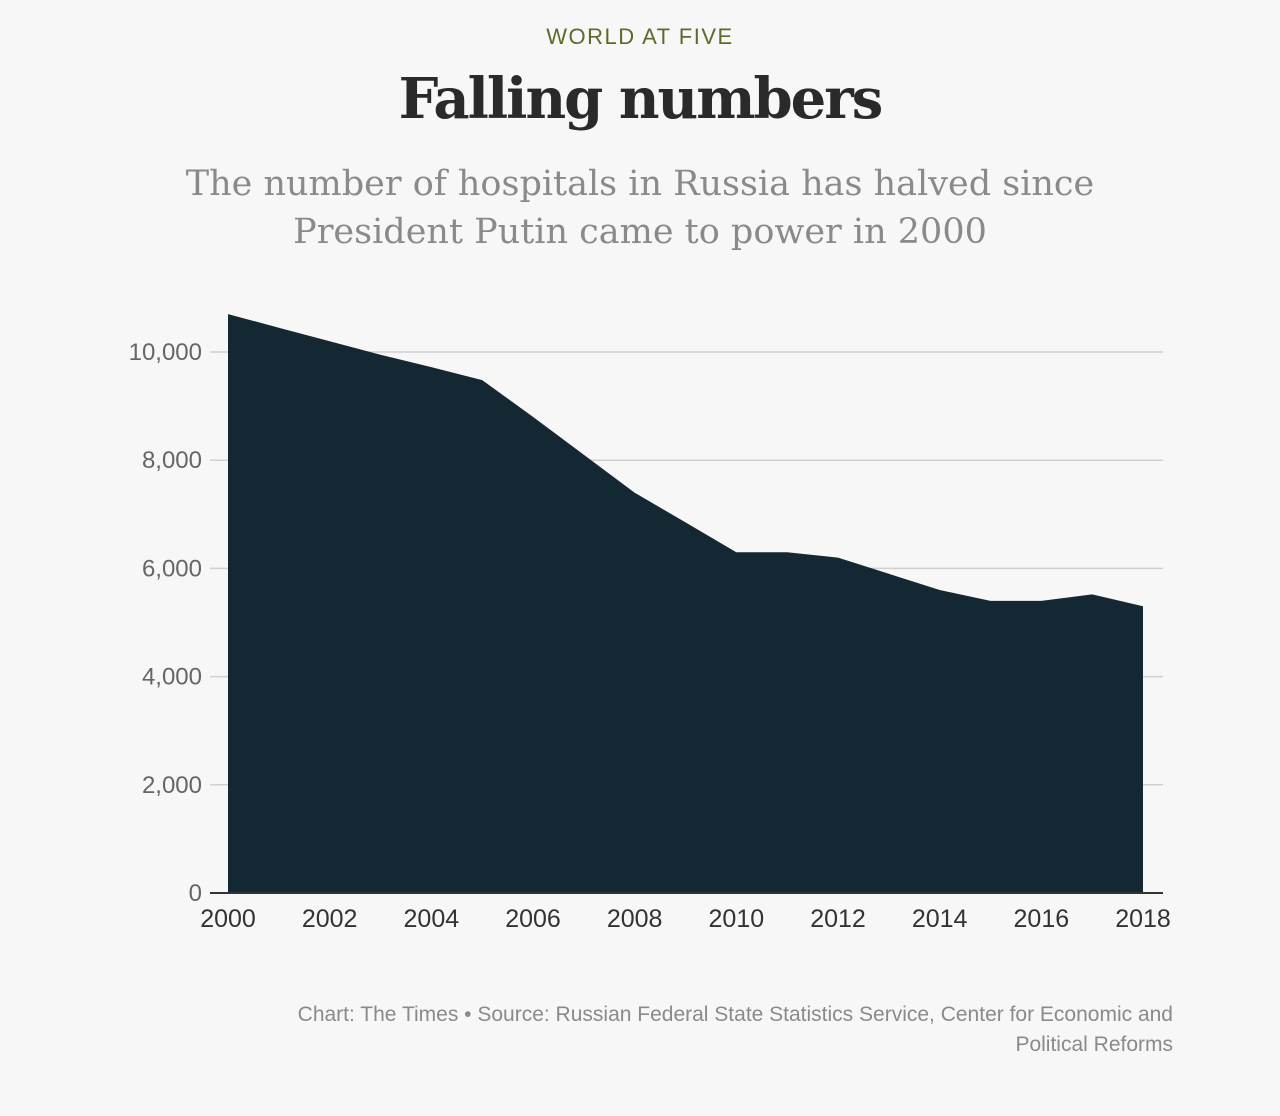 This screenshot has width=1280, height=1116. Describe the element at coordinates (432, 919) in the screenshot. I see `x-tick-label: 2004` at that location.